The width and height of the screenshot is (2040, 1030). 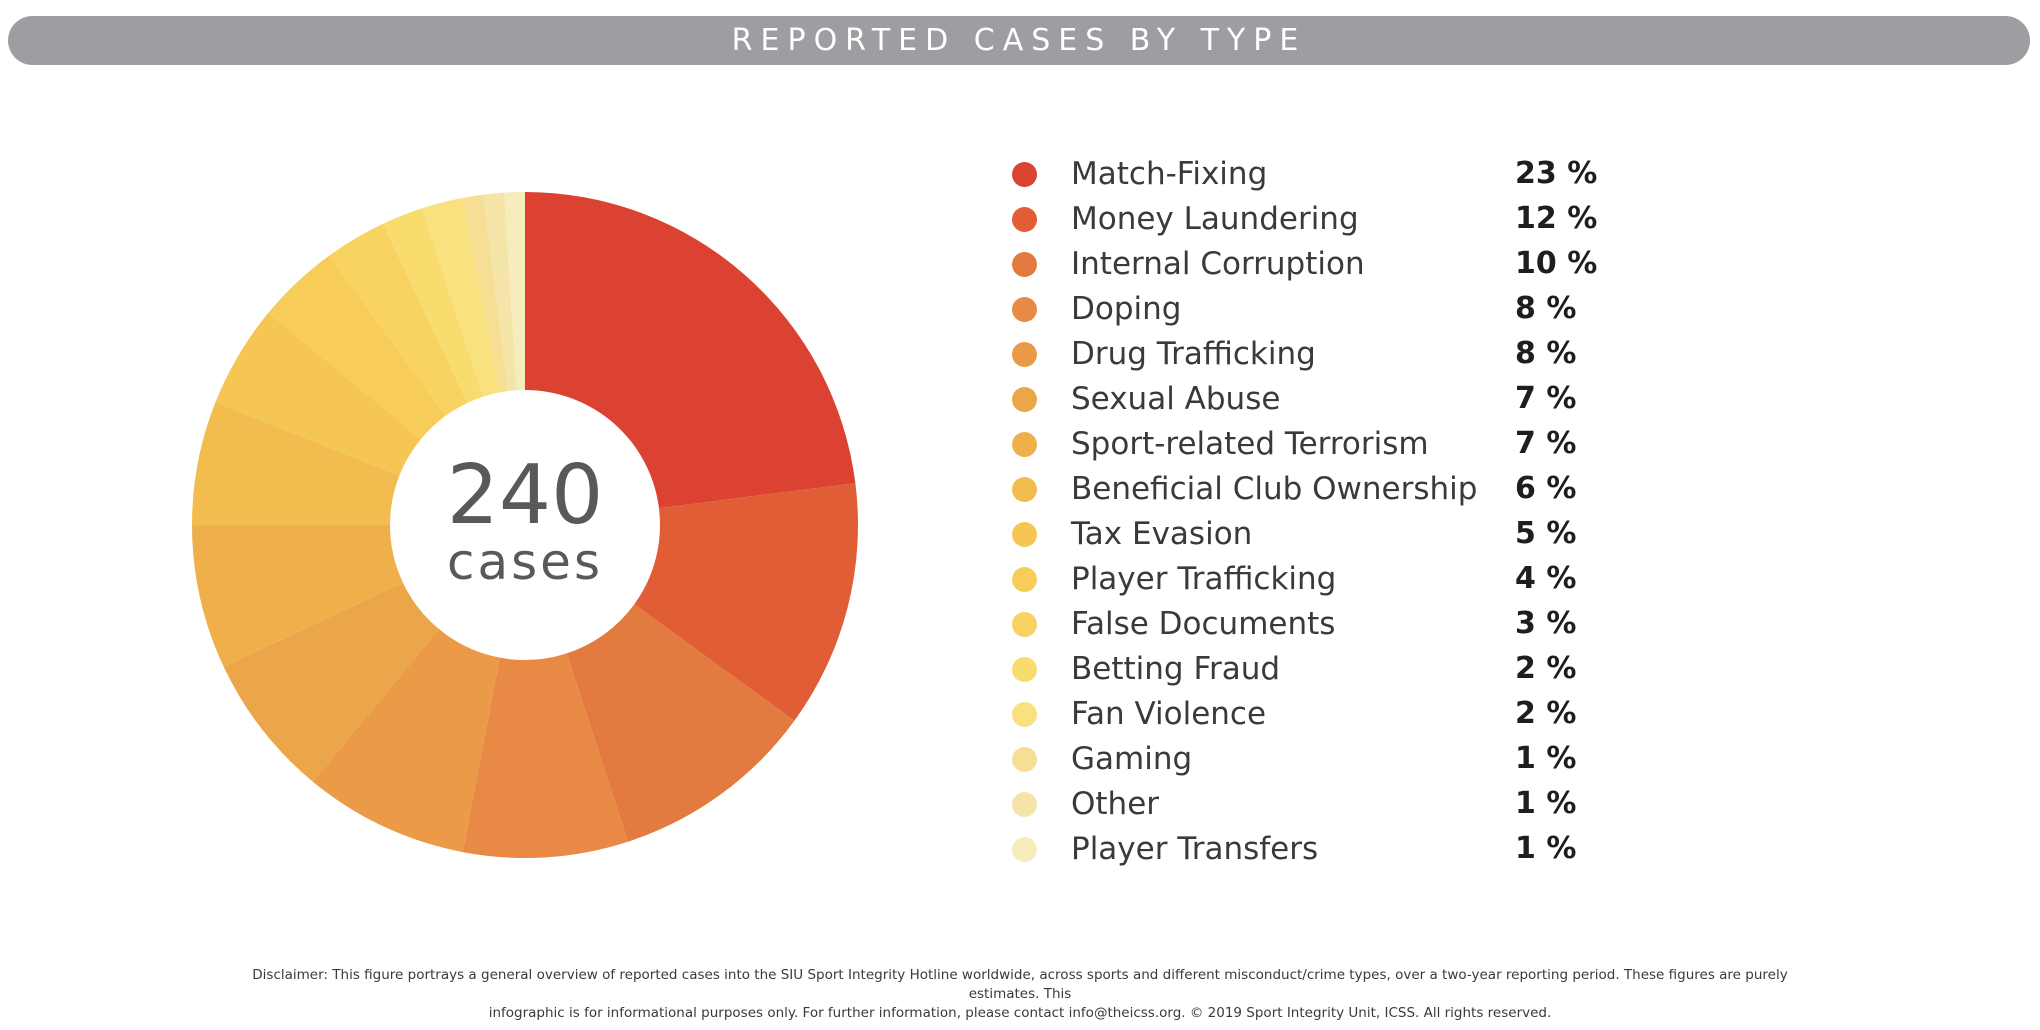 I want to click on legend-item: Other 1 %, so click(x=1322, y=804).